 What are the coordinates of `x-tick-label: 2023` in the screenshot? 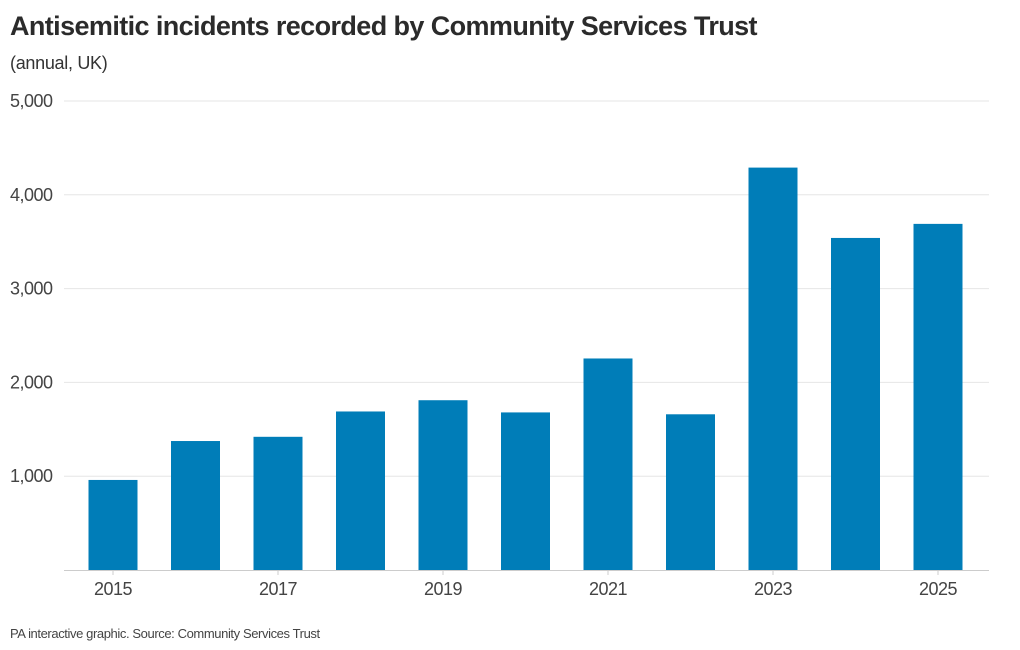 It's located at (773, 589).